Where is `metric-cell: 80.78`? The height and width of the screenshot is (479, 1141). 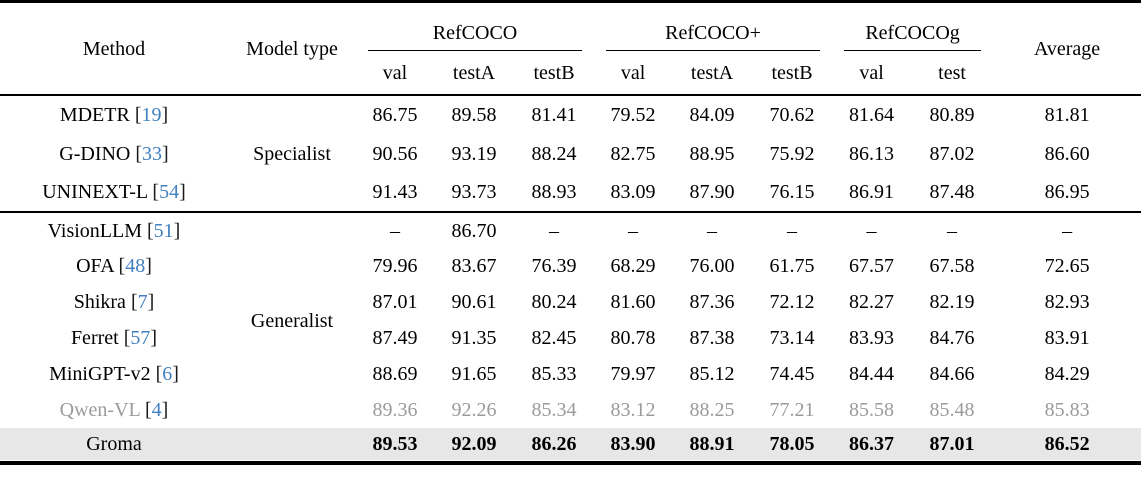
metric-cell: 80.78 is located at coordinates (633, 338).